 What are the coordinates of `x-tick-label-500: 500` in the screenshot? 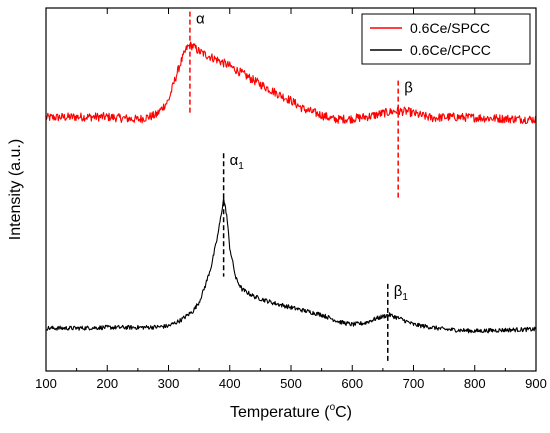 It's located at (291, 383).